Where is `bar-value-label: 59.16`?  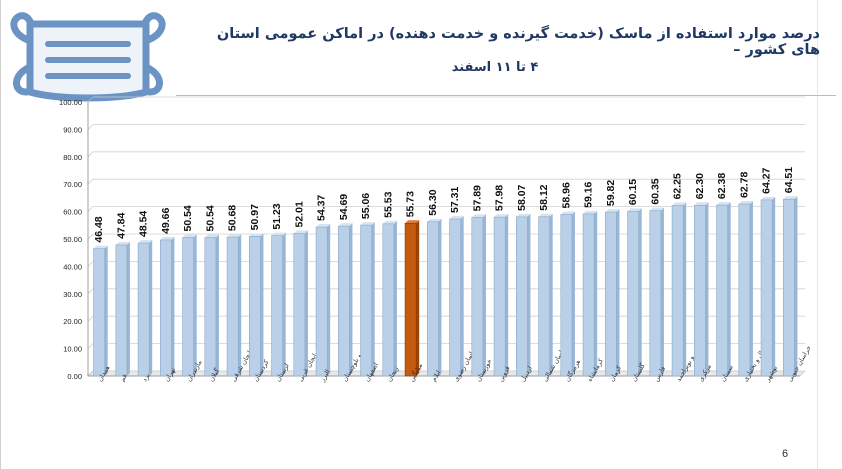 bar-value-label: 59.16 is located at coordinates (589, 194).